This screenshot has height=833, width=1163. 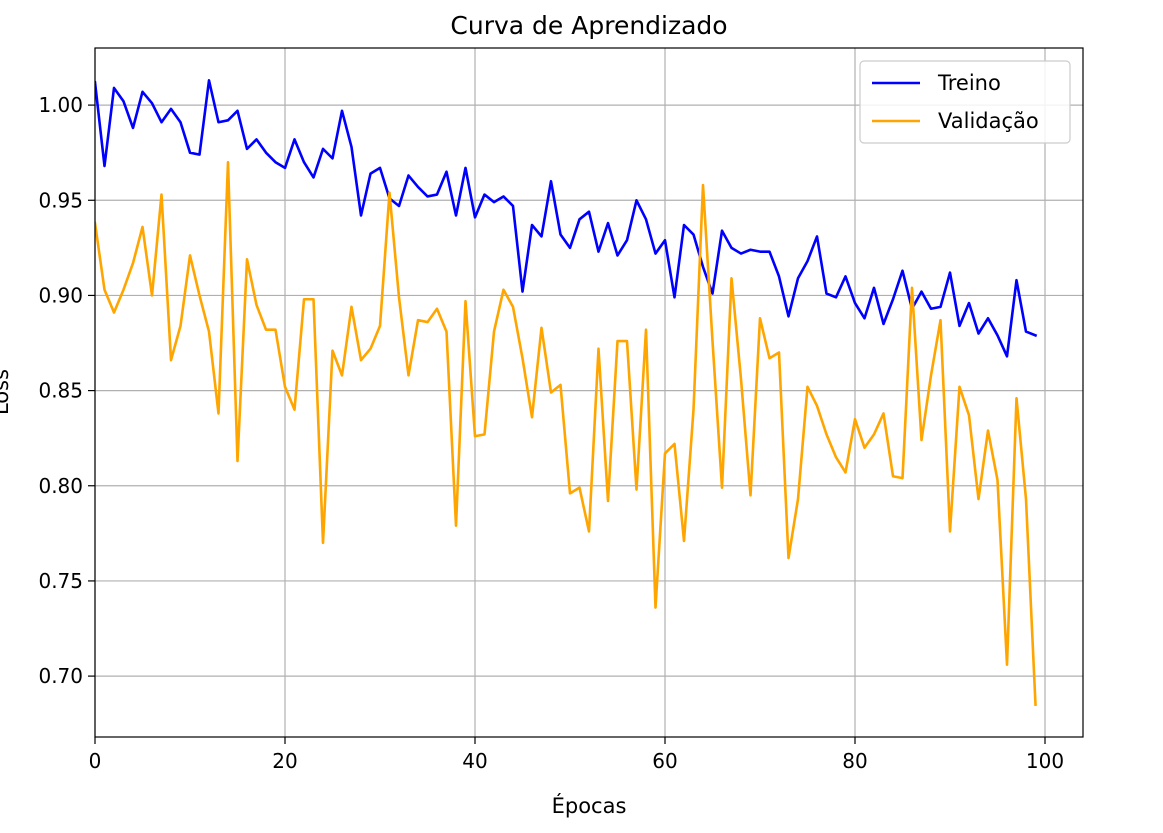 I want to click on legend-label-validacao: Validação, so click(x=988, y=121).